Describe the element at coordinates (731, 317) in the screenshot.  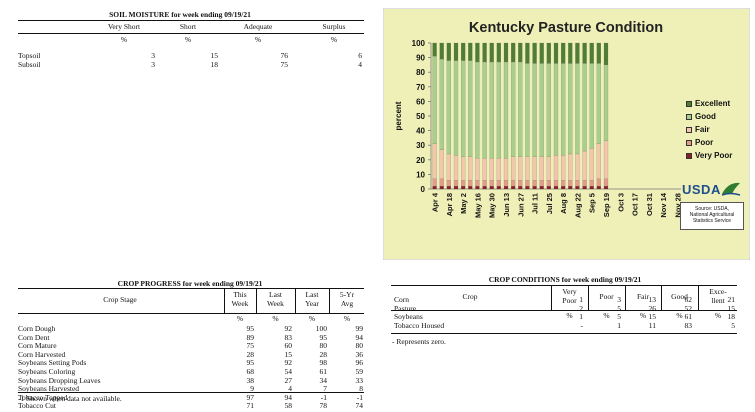
I see `crop-conditions-cell: 18` at that location.